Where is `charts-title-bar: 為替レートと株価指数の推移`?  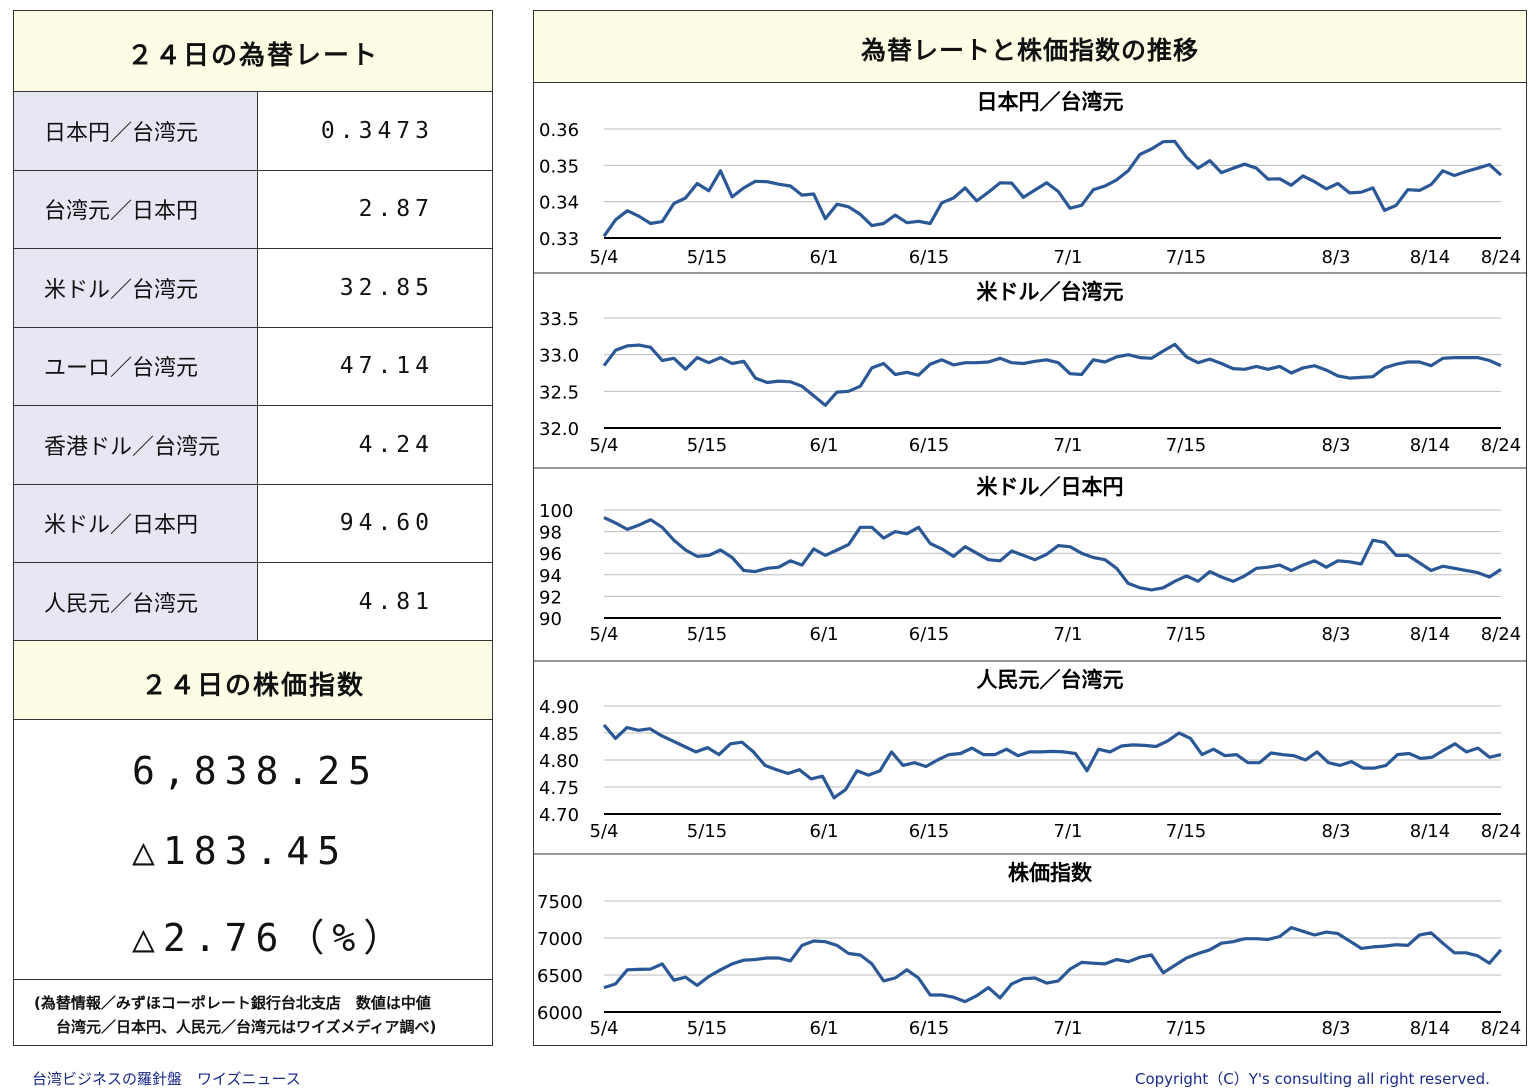 charts-title-bar: 為替レートと株価指数の推移 is located at coordinates (1030, 47).